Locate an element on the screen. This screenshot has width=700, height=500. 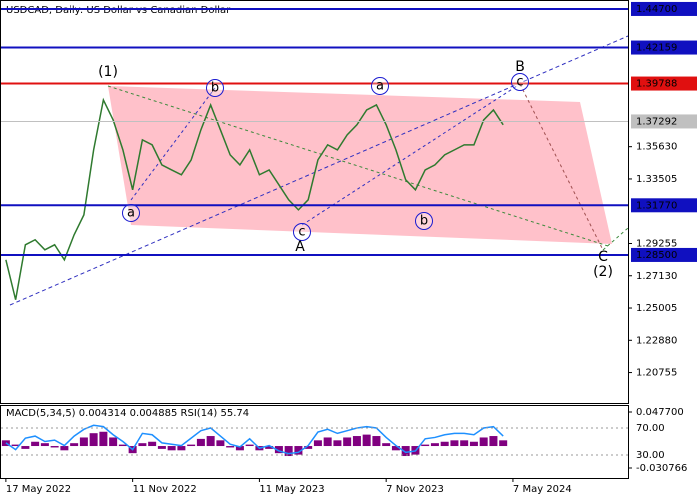
level-label: 1.44700 is located at coordinates (656, 9).